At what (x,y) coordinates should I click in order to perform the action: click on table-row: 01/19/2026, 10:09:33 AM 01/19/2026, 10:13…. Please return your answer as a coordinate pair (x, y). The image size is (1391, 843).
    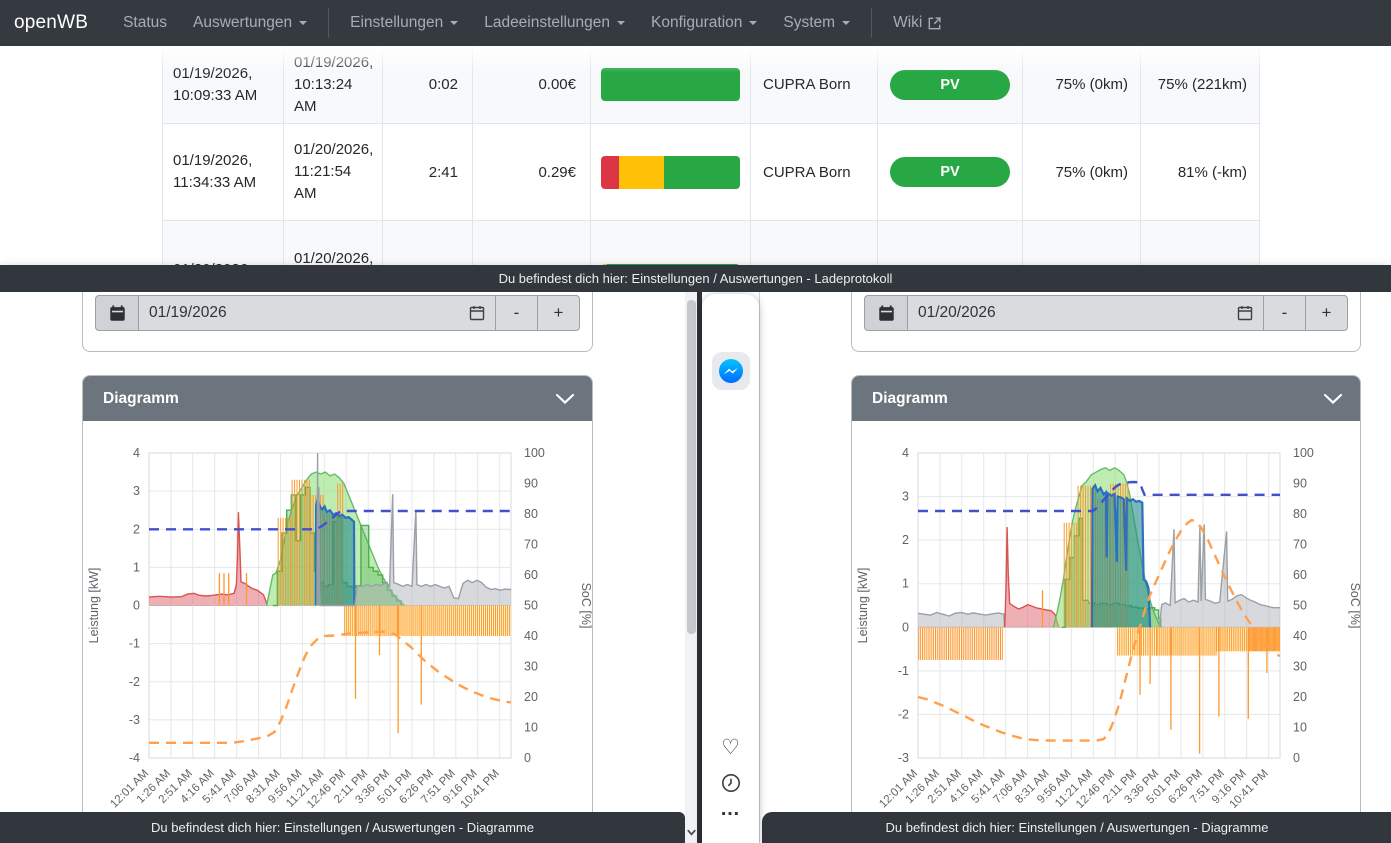
    Looking at the image, I should click on (711, 84).